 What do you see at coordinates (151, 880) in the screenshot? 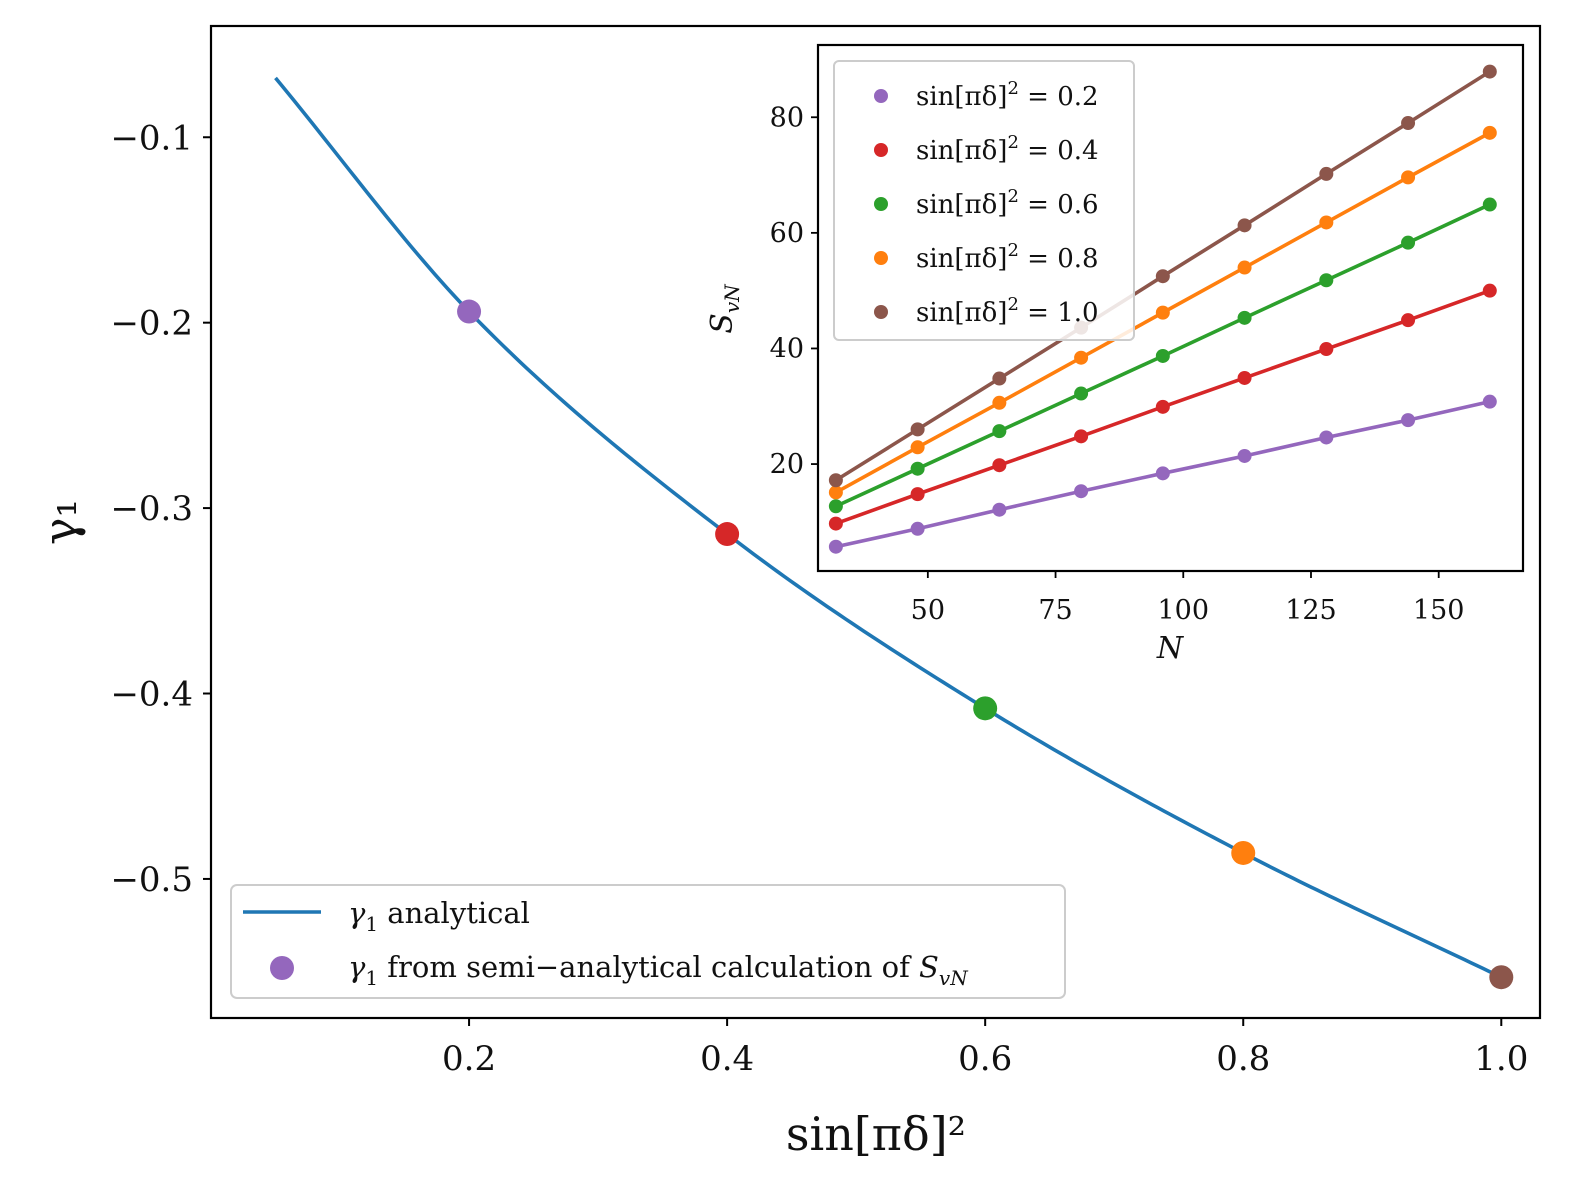
I see `main-y-tick-label: −0.5` at bounding box center [151, 880].